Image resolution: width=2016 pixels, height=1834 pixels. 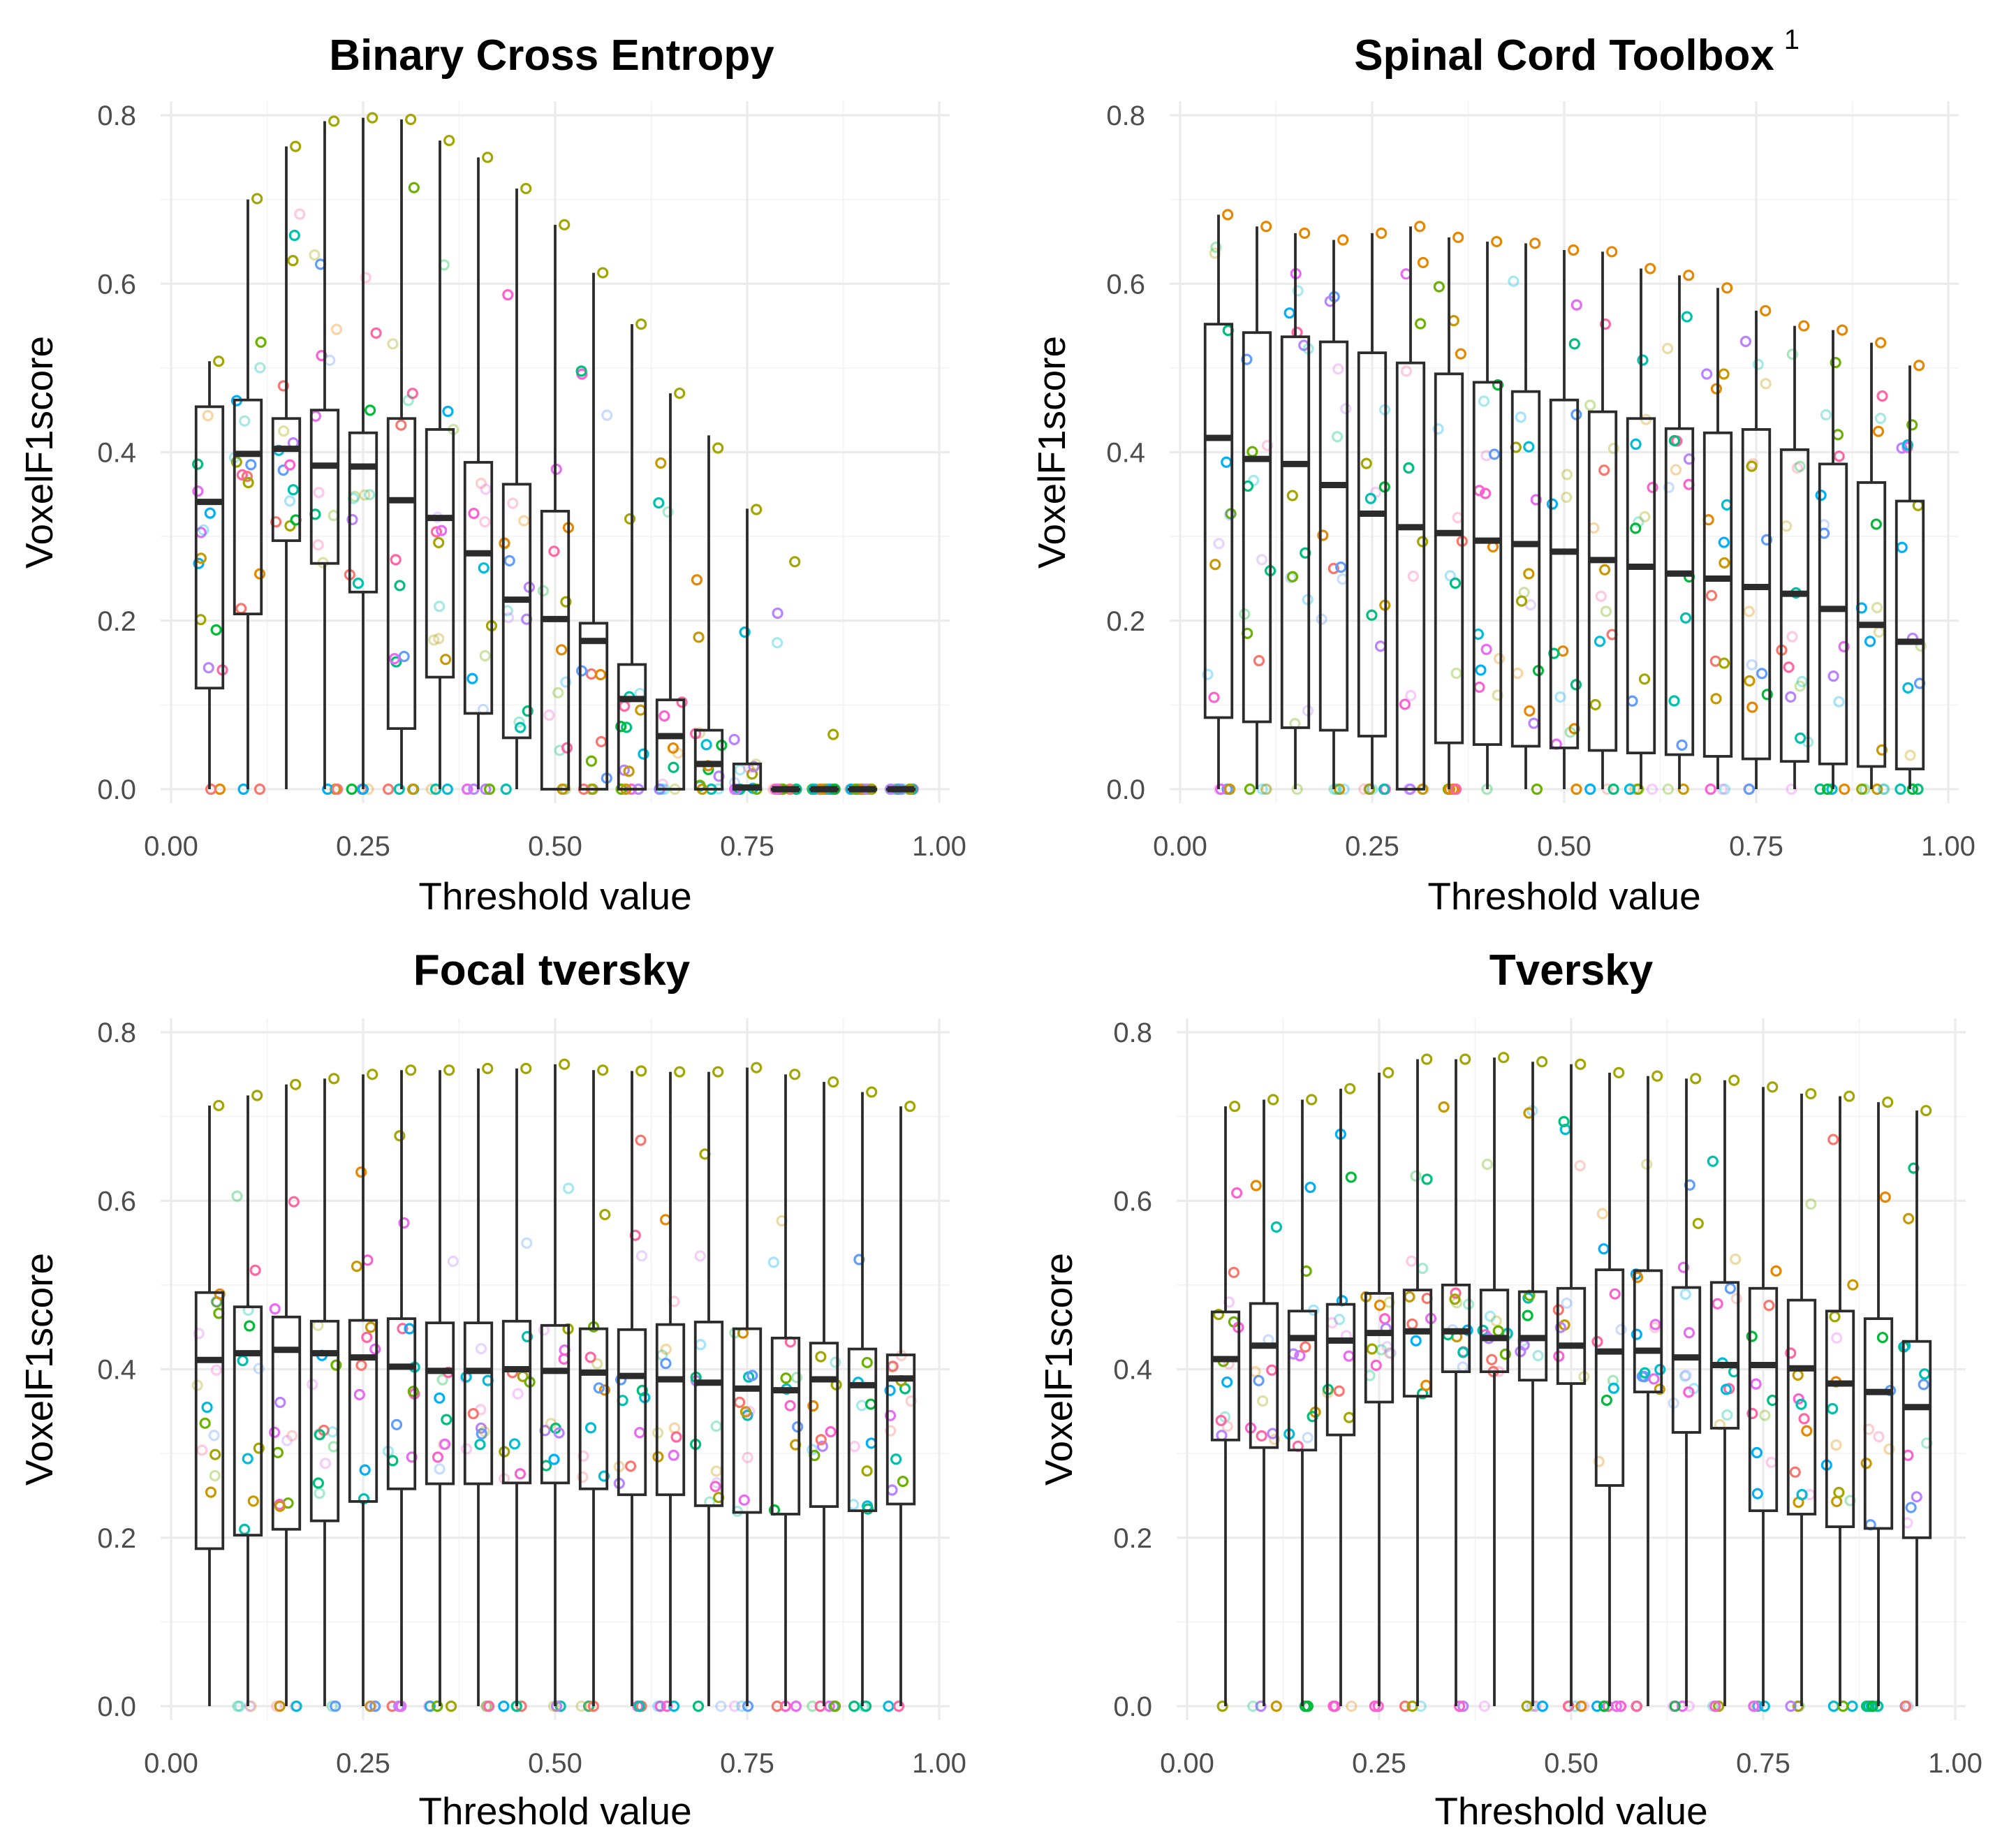 I want to click on x-tick-label: 0.00, so click(x=171, y=847).